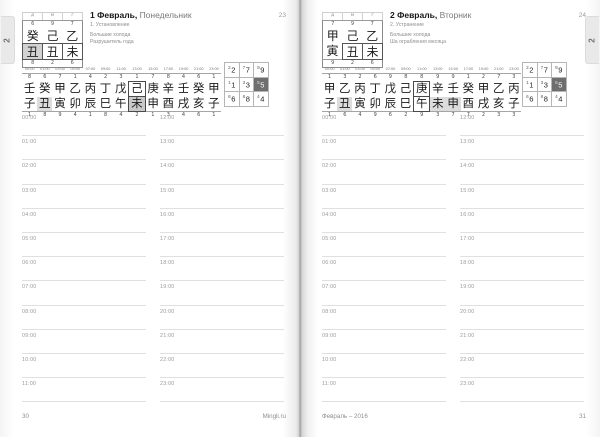 Image resolution: width=600 pixels, height=437 pixels. Describe the element at coordinates (167, 238) in the screenshot. I see `agenda-slot-time: 17:00` at that location.